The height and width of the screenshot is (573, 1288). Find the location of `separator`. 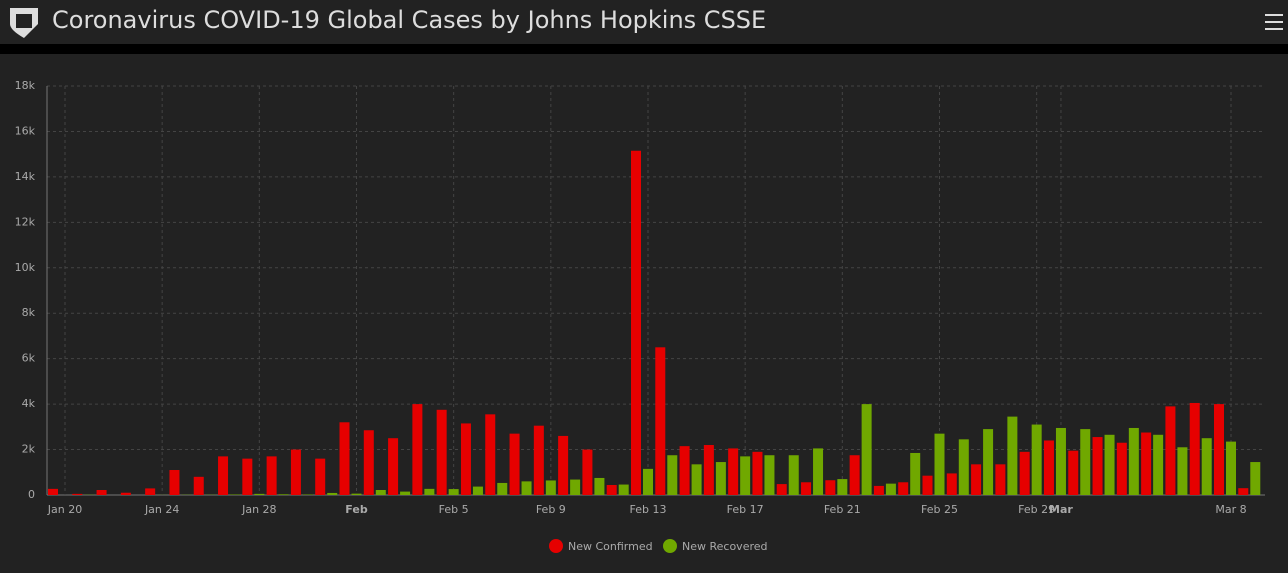

separator is located at coordinates (644, 49).